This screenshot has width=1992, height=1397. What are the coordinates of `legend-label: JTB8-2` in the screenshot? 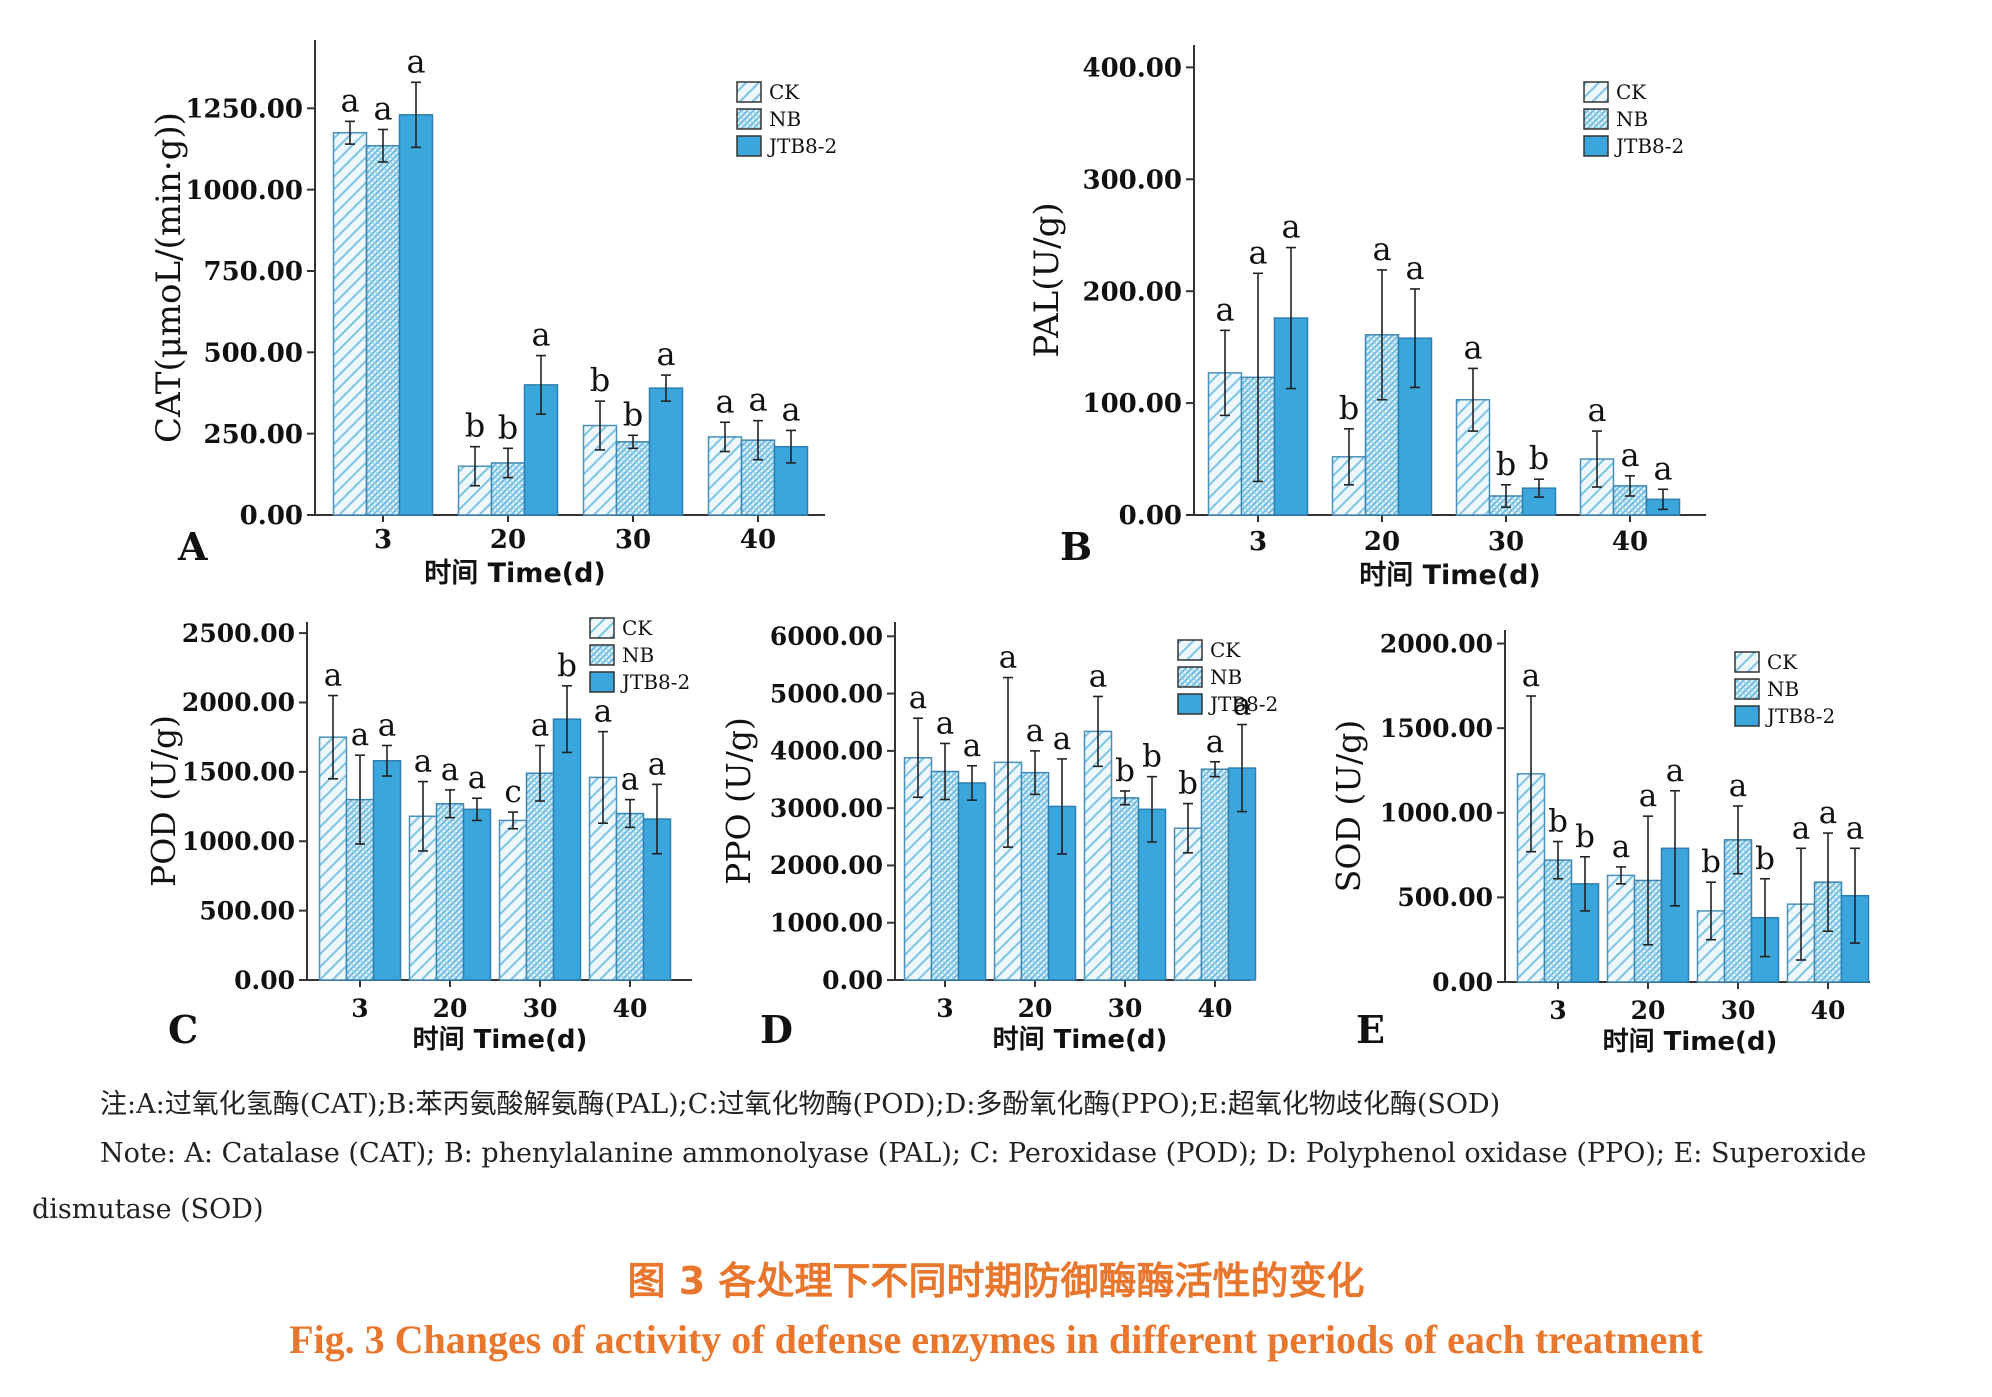 It's located at (655, 682).